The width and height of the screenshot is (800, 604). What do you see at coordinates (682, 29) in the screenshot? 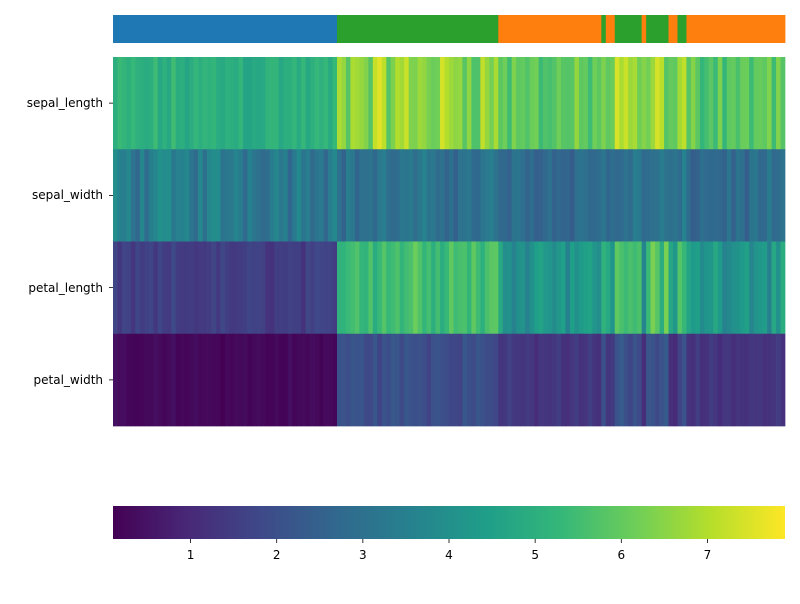
I see `group-segment-virginica` at bounding box center [682, 29].